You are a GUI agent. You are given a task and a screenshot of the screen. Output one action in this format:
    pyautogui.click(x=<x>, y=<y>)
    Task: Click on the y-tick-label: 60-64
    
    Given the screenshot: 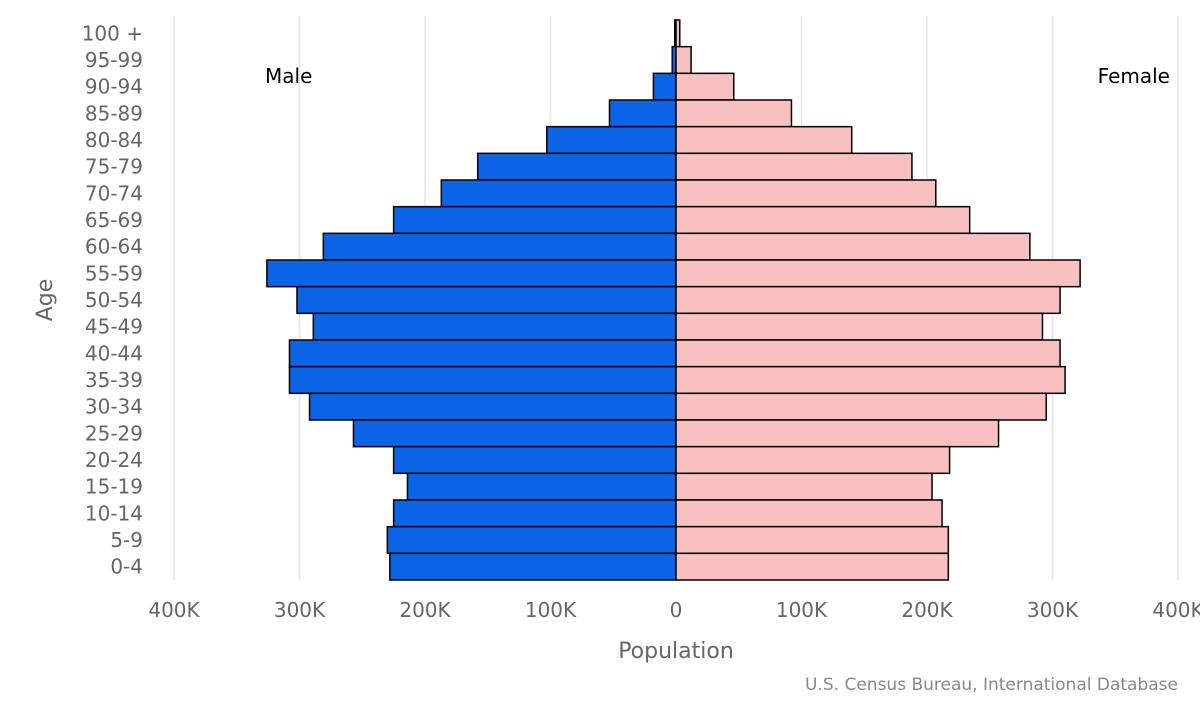 What is the action you would take?
    pyautogui.click(x=114, y=247)
    